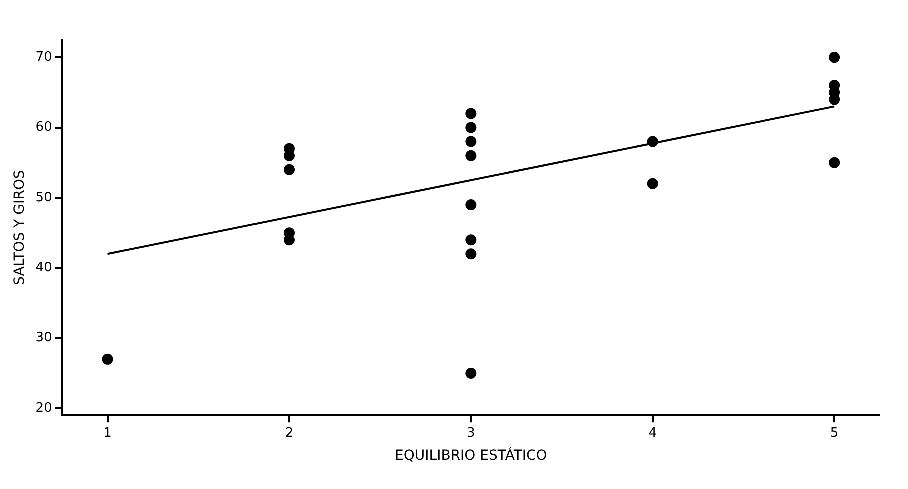 Image resolution: width=908 pixels, height=489 pixels. I want to click on y-tick-label: 40, so click(44, 268).